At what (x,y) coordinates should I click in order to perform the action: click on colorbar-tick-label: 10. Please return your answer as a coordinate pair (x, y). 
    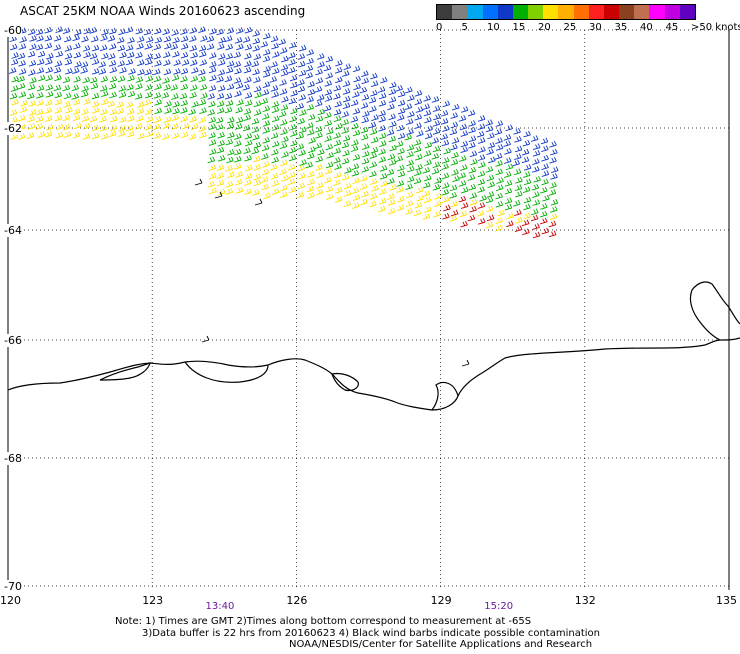
    Looking at the image, I should click on (493, 27).